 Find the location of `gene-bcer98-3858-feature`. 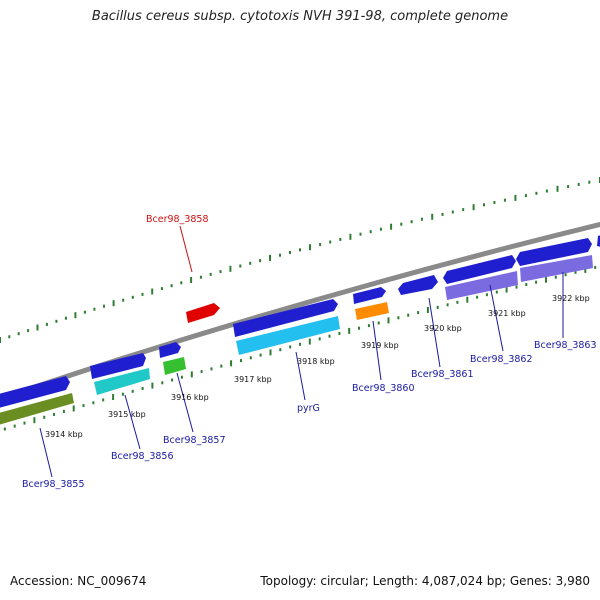

gene-bcer98-3858-feature is located at coordinates (203, 313).